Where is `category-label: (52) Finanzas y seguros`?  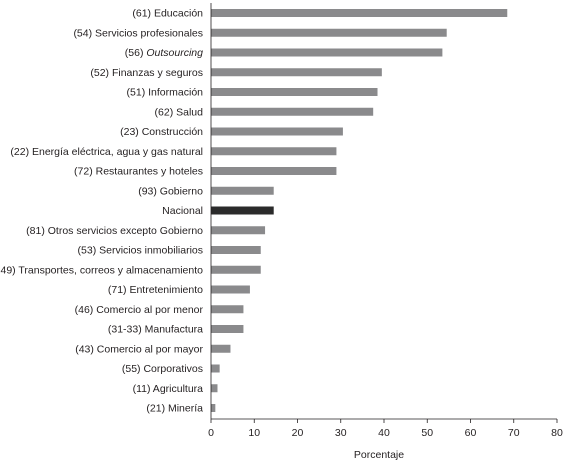 category-label: (52) Finanzas y seguros is located at coordinates (146, 73).